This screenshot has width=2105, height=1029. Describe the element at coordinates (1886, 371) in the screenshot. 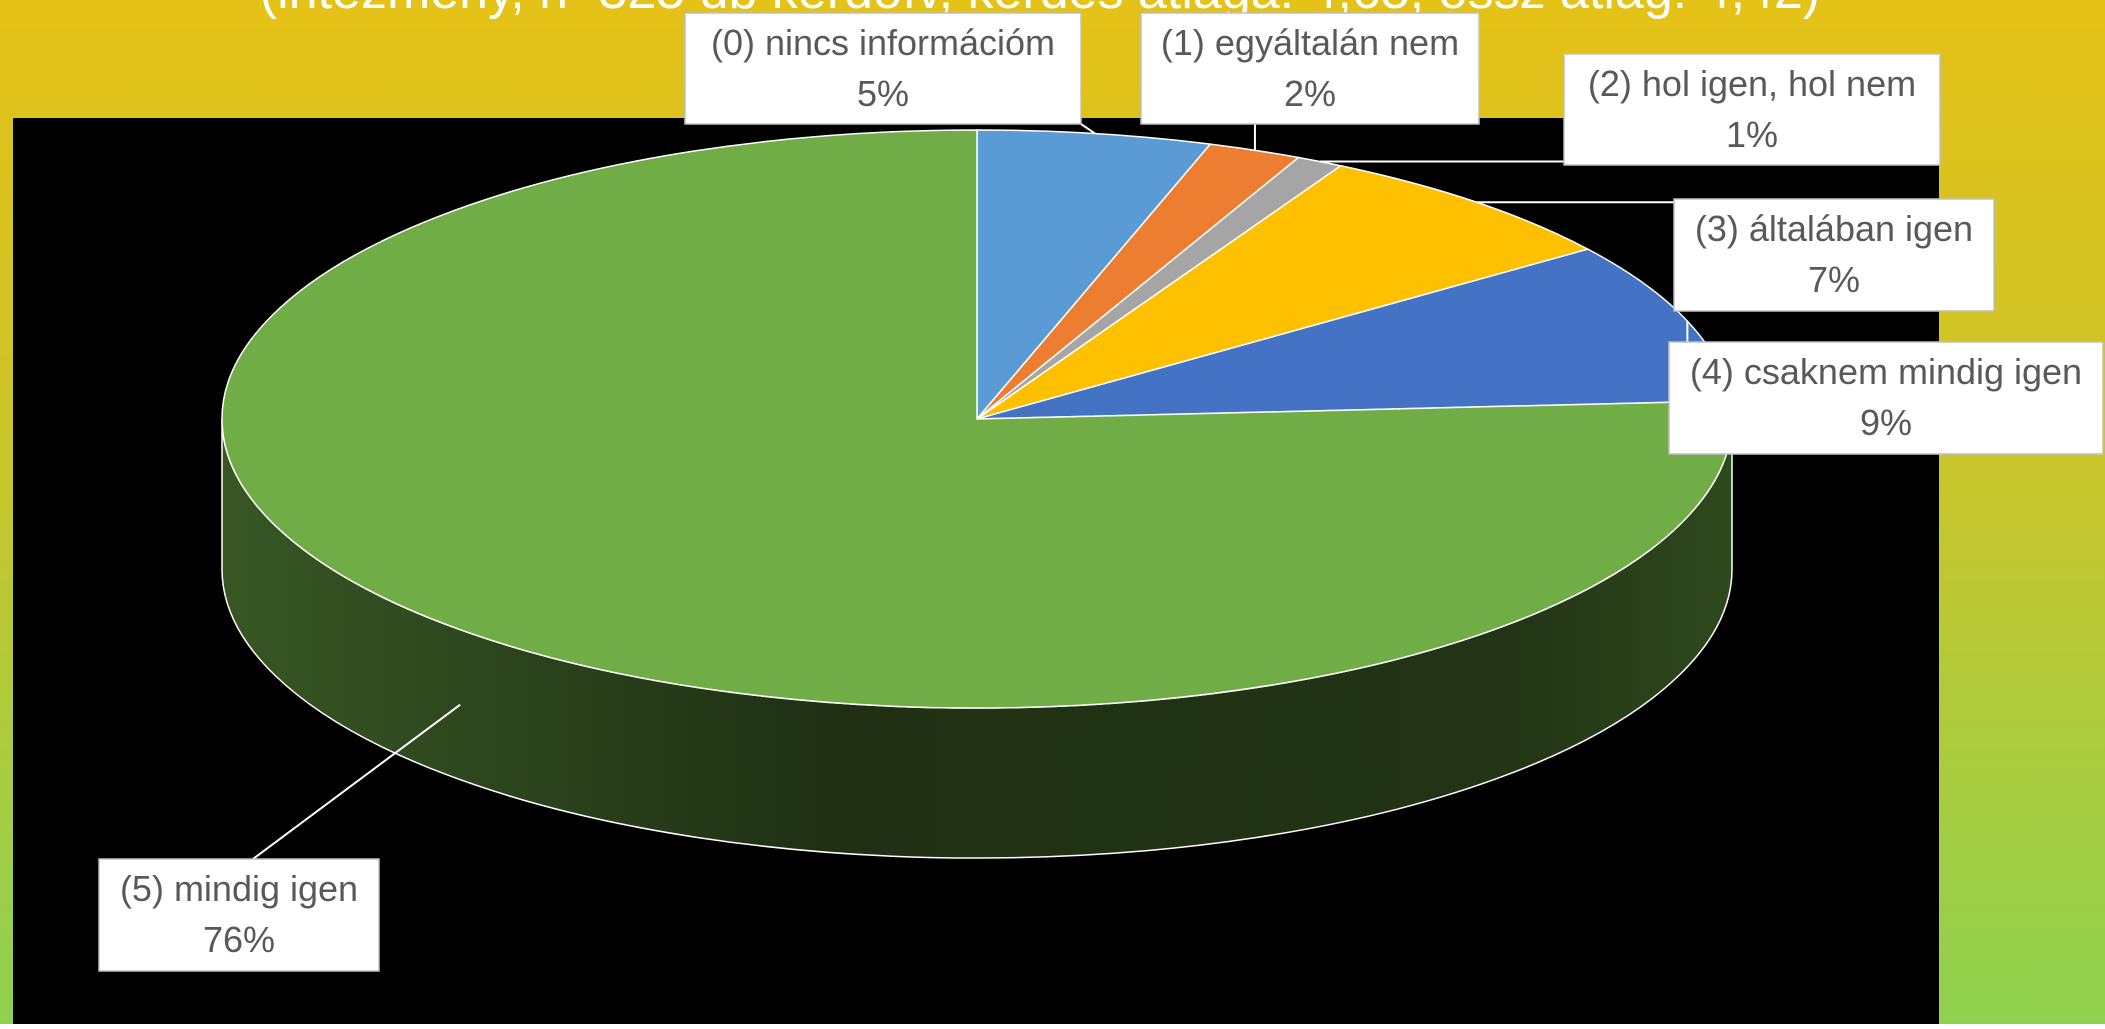

I see `category-label: (4) csaknem mindig igen` at that location.